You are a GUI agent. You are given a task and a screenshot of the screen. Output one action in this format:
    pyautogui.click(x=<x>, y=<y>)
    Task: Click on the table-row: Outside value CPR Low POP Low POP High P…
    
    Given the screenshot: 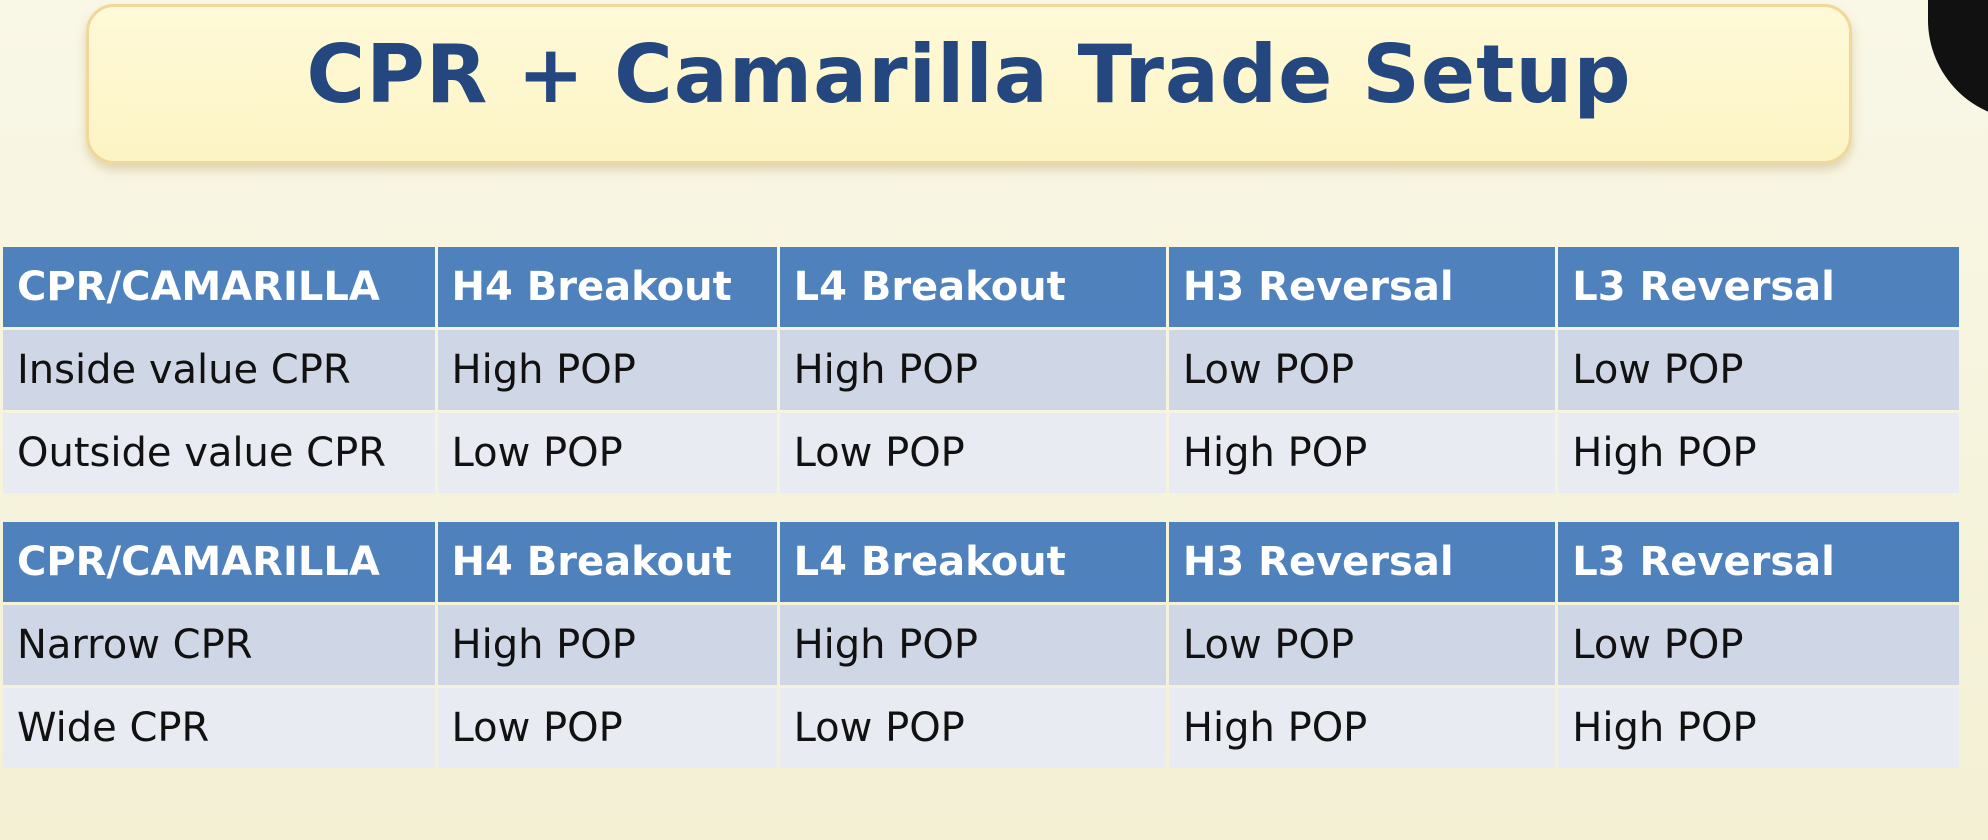 What is the action you would take?
    pyautogui.click(x=981, y=453)
    